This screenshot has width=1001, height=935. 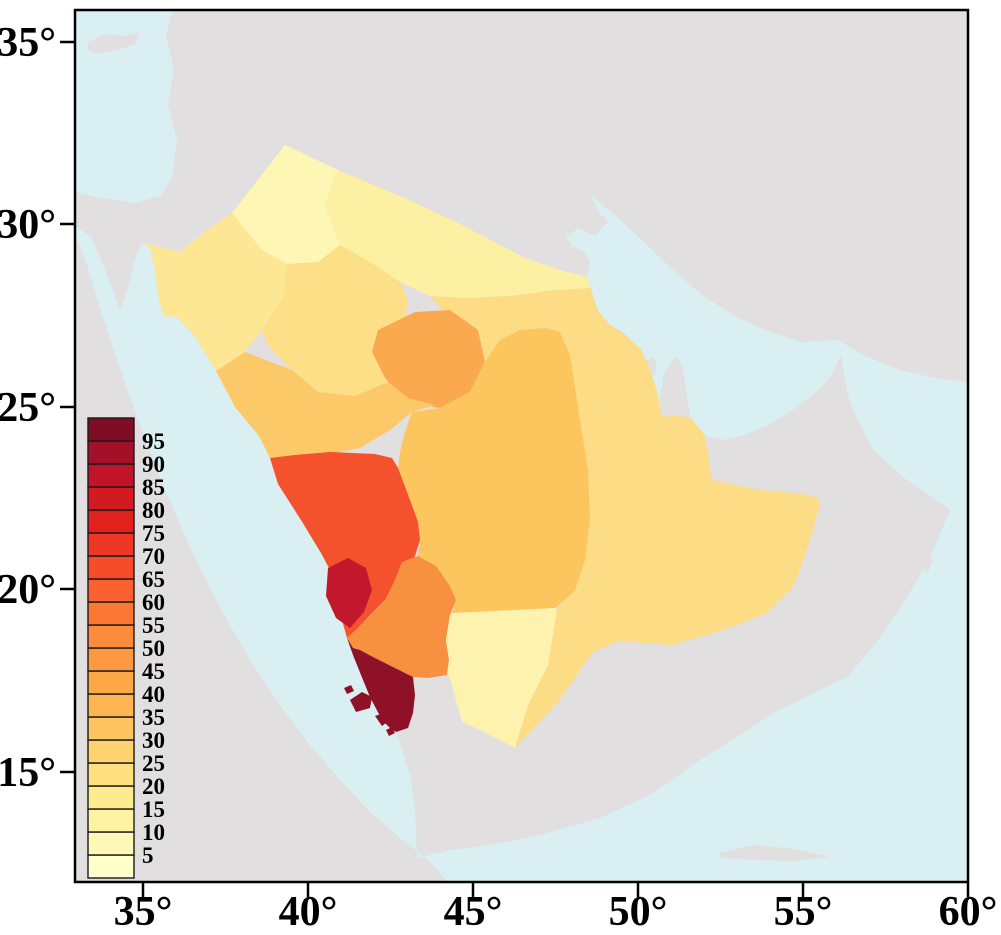 What do you see at coordinates (114, 43) in the screenshot?
I see `cyprus-island` at bounding box center [114, 43].